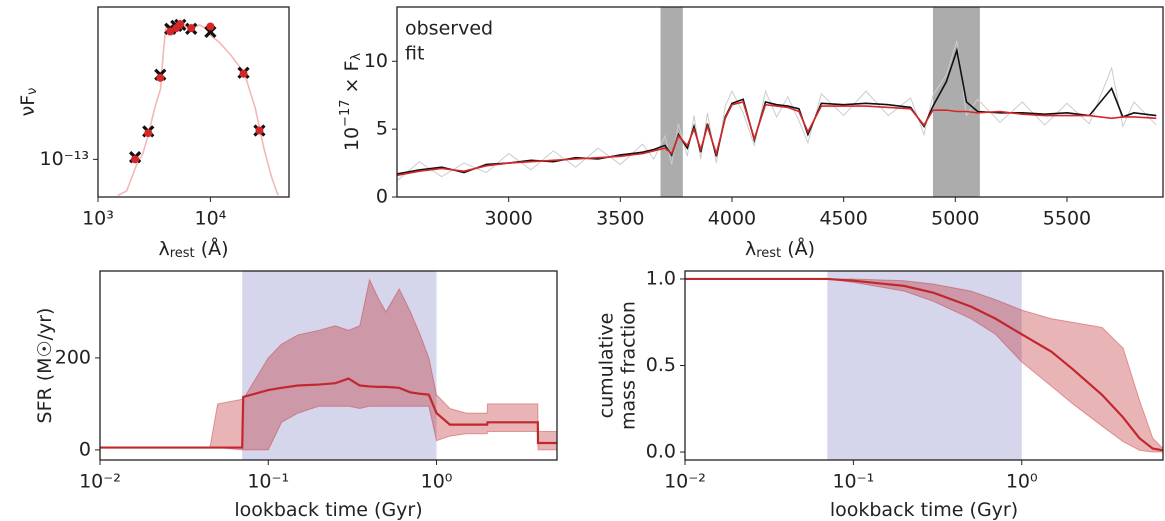 Image resolution: width=1165 pixels, height=521 pixels. I want to click on y-tick-label: 200, so click(73, 357).